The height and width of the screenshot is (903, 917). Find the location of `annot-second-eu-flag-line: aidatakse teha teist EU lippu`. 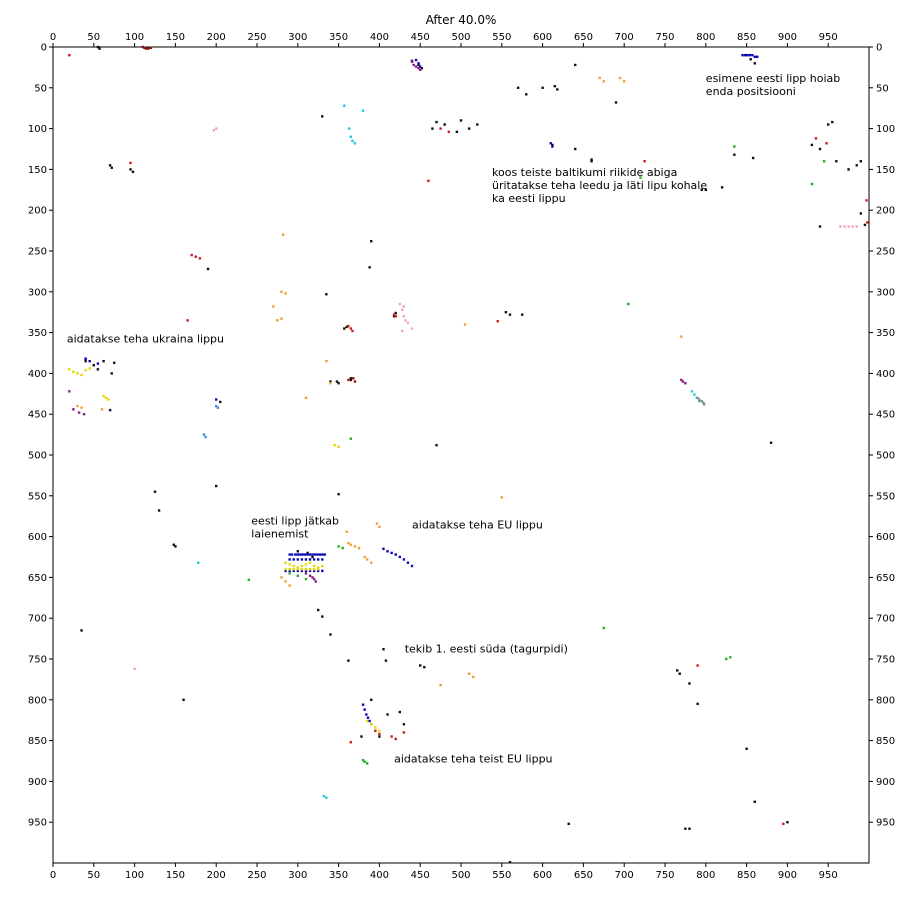

annot-second-eu-flag-line: aidatakse teha teist EU lippu is located at coordinates (473, 759).